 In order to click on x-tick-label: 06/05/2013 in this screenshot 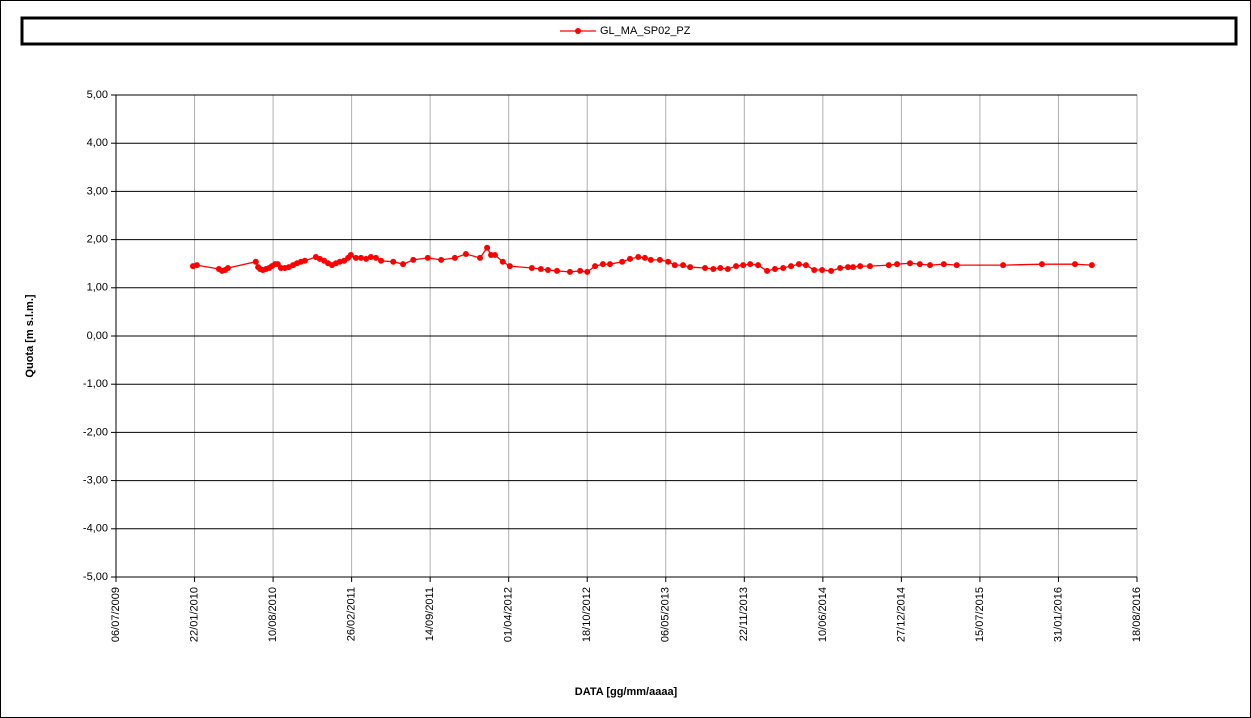, I will do `click(666, 614)`.